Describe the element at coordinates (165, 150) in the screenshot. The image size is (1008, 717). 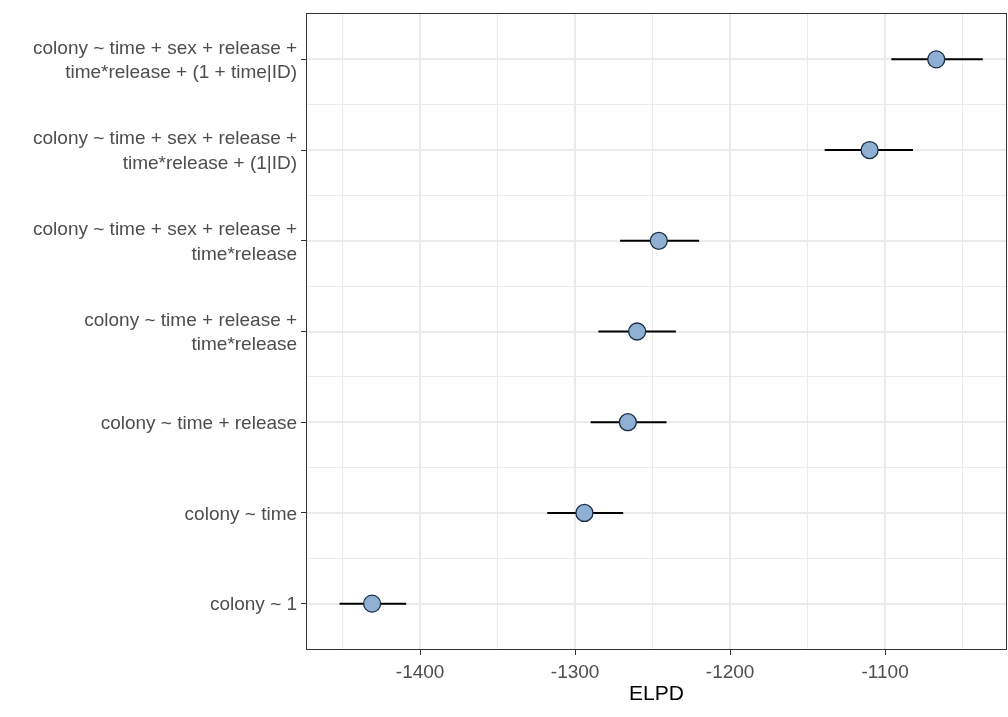
I see `y-tick-label: colony ~ time + sex + release + time*release + (1|ID)` at that location.